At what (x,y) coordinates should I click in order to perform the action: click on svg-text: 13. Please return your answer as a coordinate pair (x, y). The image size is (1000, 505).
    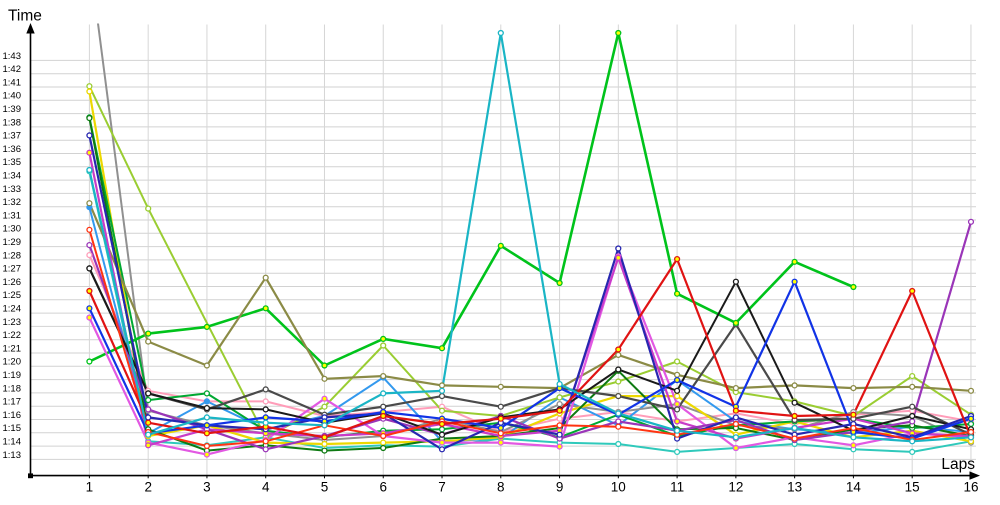
    Looking at the image, I should click on (794, 487).